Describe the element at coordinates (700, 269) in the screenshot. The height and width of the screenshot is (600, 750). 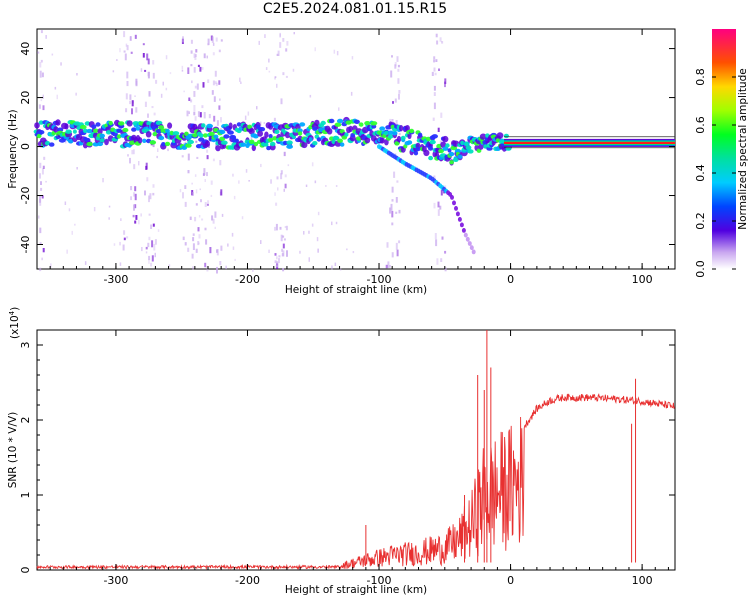
I see `colorbar-tick-label: 0.0` at that location.